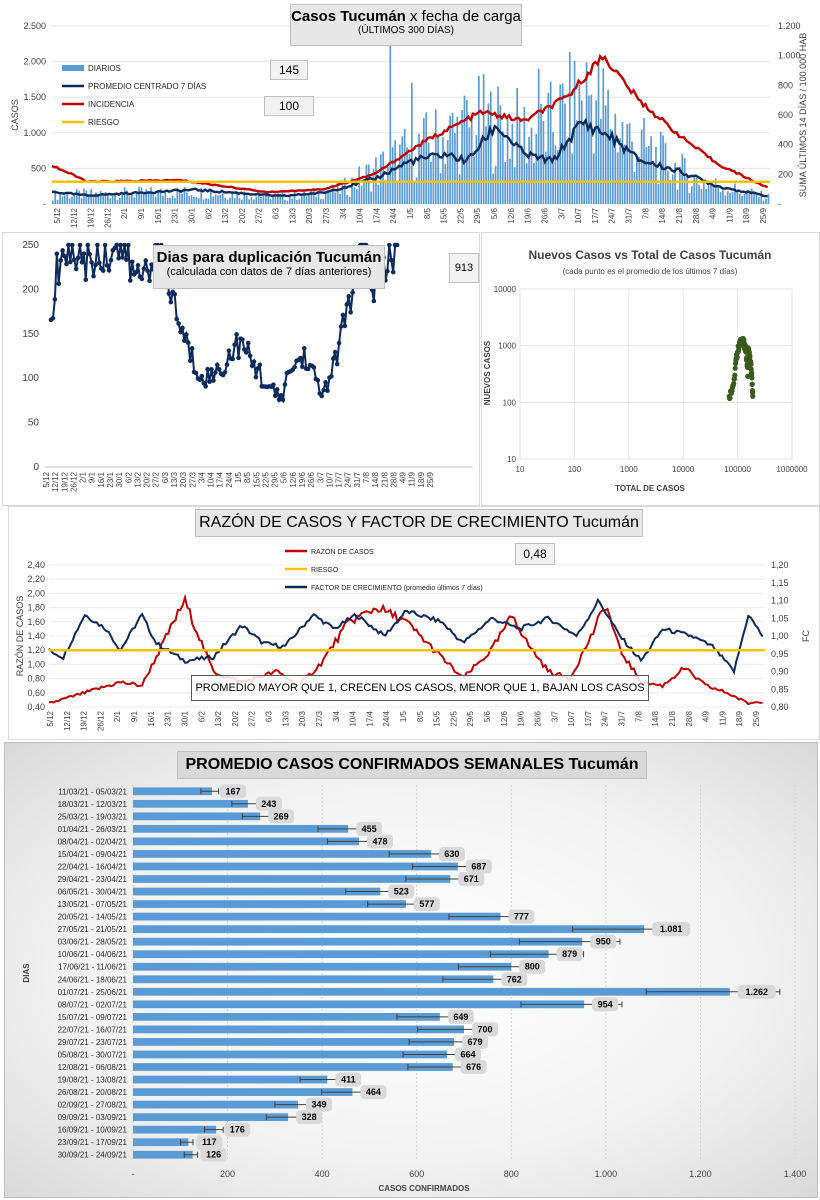 This screenshot has height=1200, width=820. What do you see at coordinates (384, 479) in the screenshot?
I see `x-tick-label: 21/8` at bounding box center [384, 479].